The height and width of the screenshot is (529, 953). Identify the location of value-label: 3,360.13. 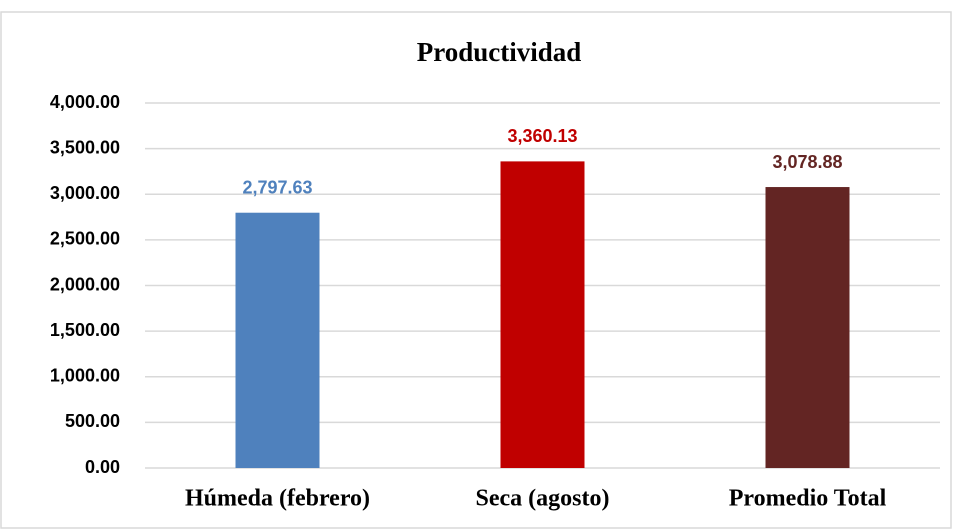
(542, 136).